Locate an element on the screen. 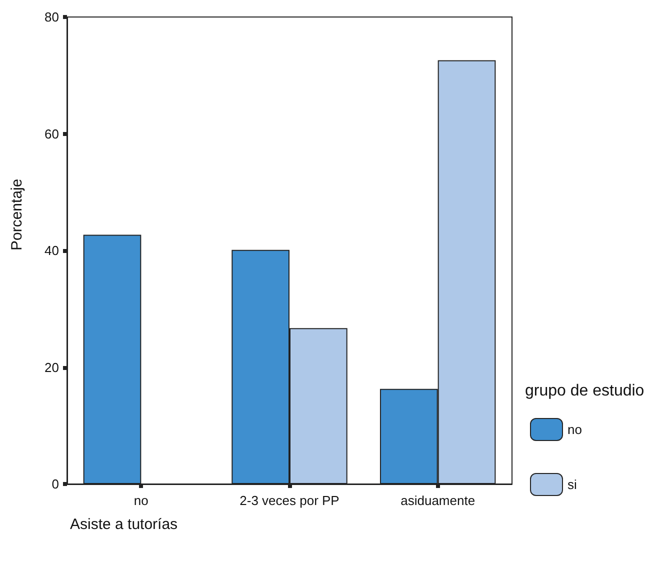  legend-label: si is located at coordinates (572, 484).